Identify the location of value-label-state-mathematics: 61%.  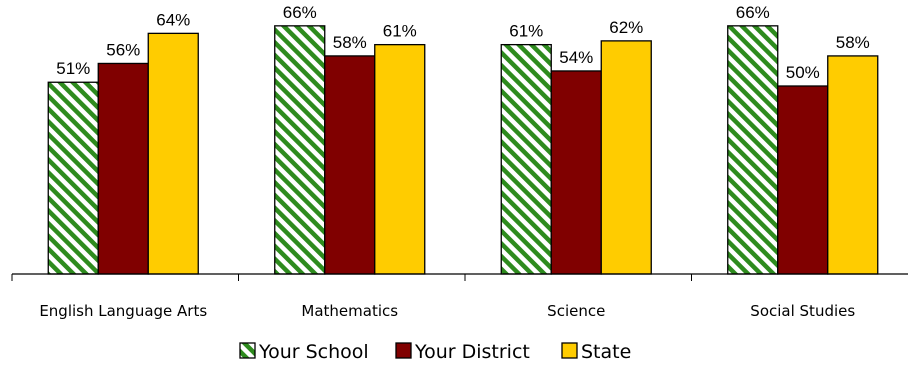
(400, 31).